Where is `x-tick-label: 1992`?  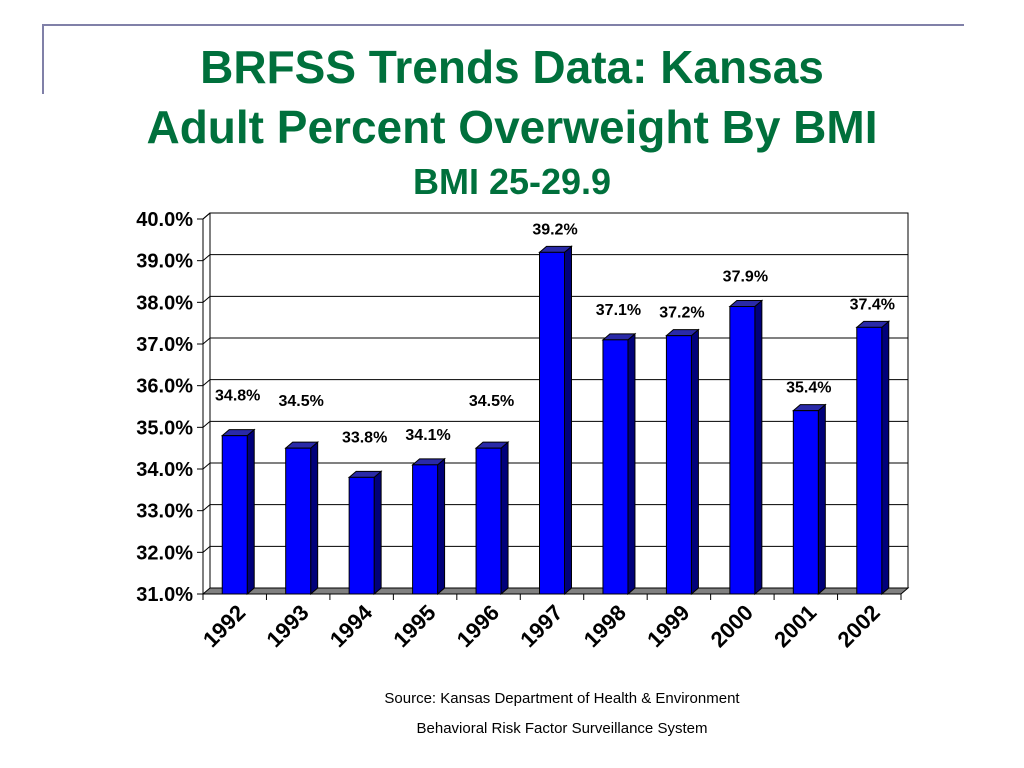
x-tick-label: 1992 is located at coordinates (224, 626).